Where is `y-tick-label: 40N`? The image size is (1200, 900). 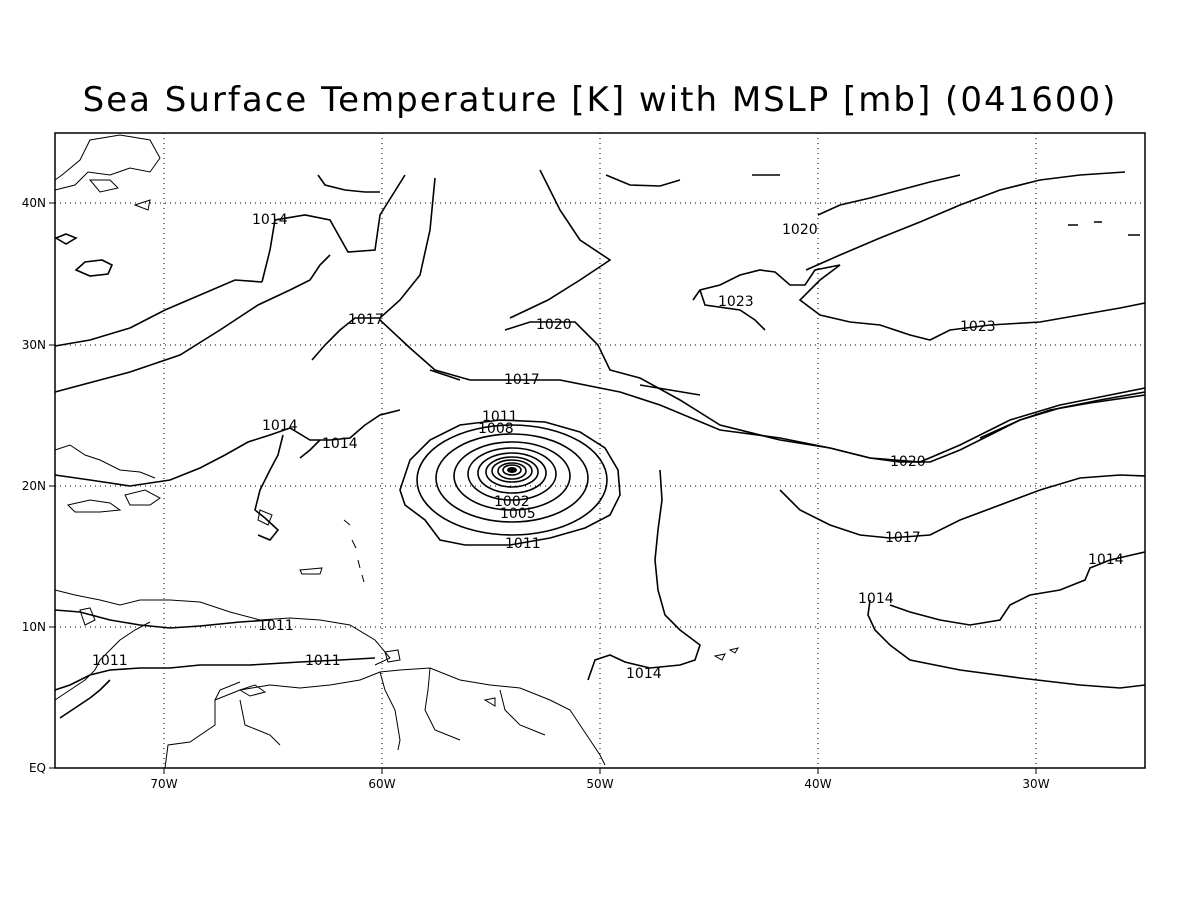 y-tick-label: 40N is located at coordinates (34, 203).